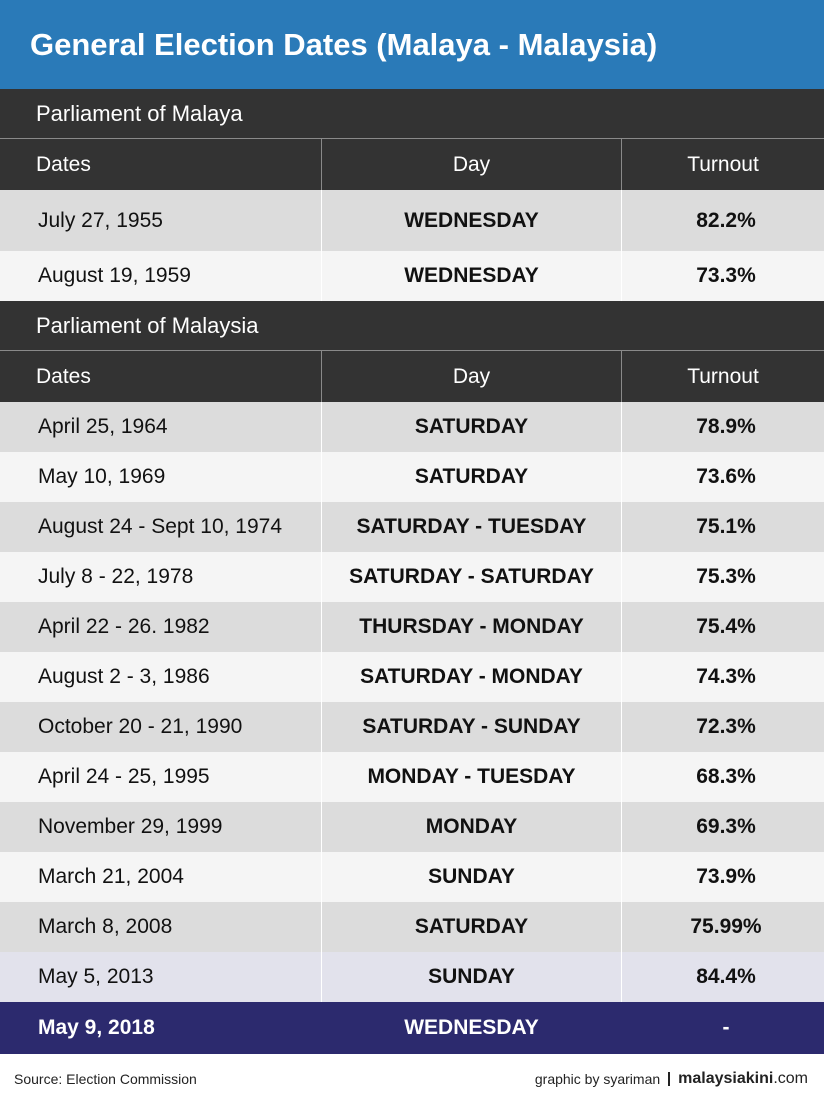  I want to click on table-row: March 21, 2004 SUNDAY 73.9%, so click(412, 877).